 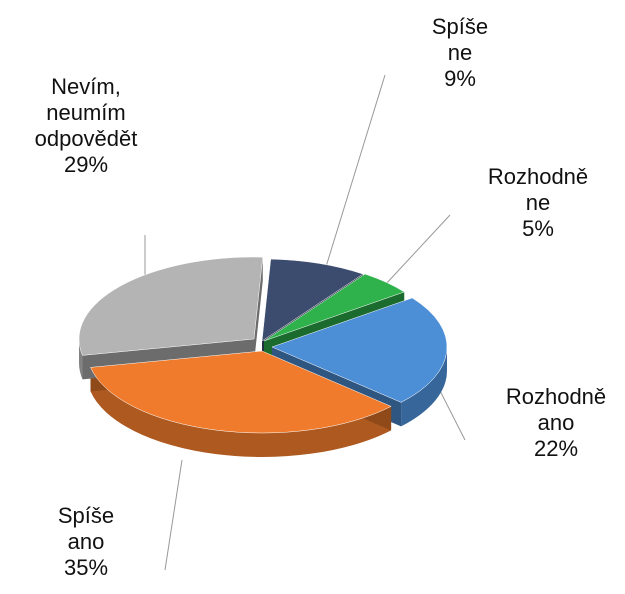 What do you see at coordinates (538, 189) in the screenshot?
I see `category-label: Rozhodně ne` at bounding box center [538, 189].